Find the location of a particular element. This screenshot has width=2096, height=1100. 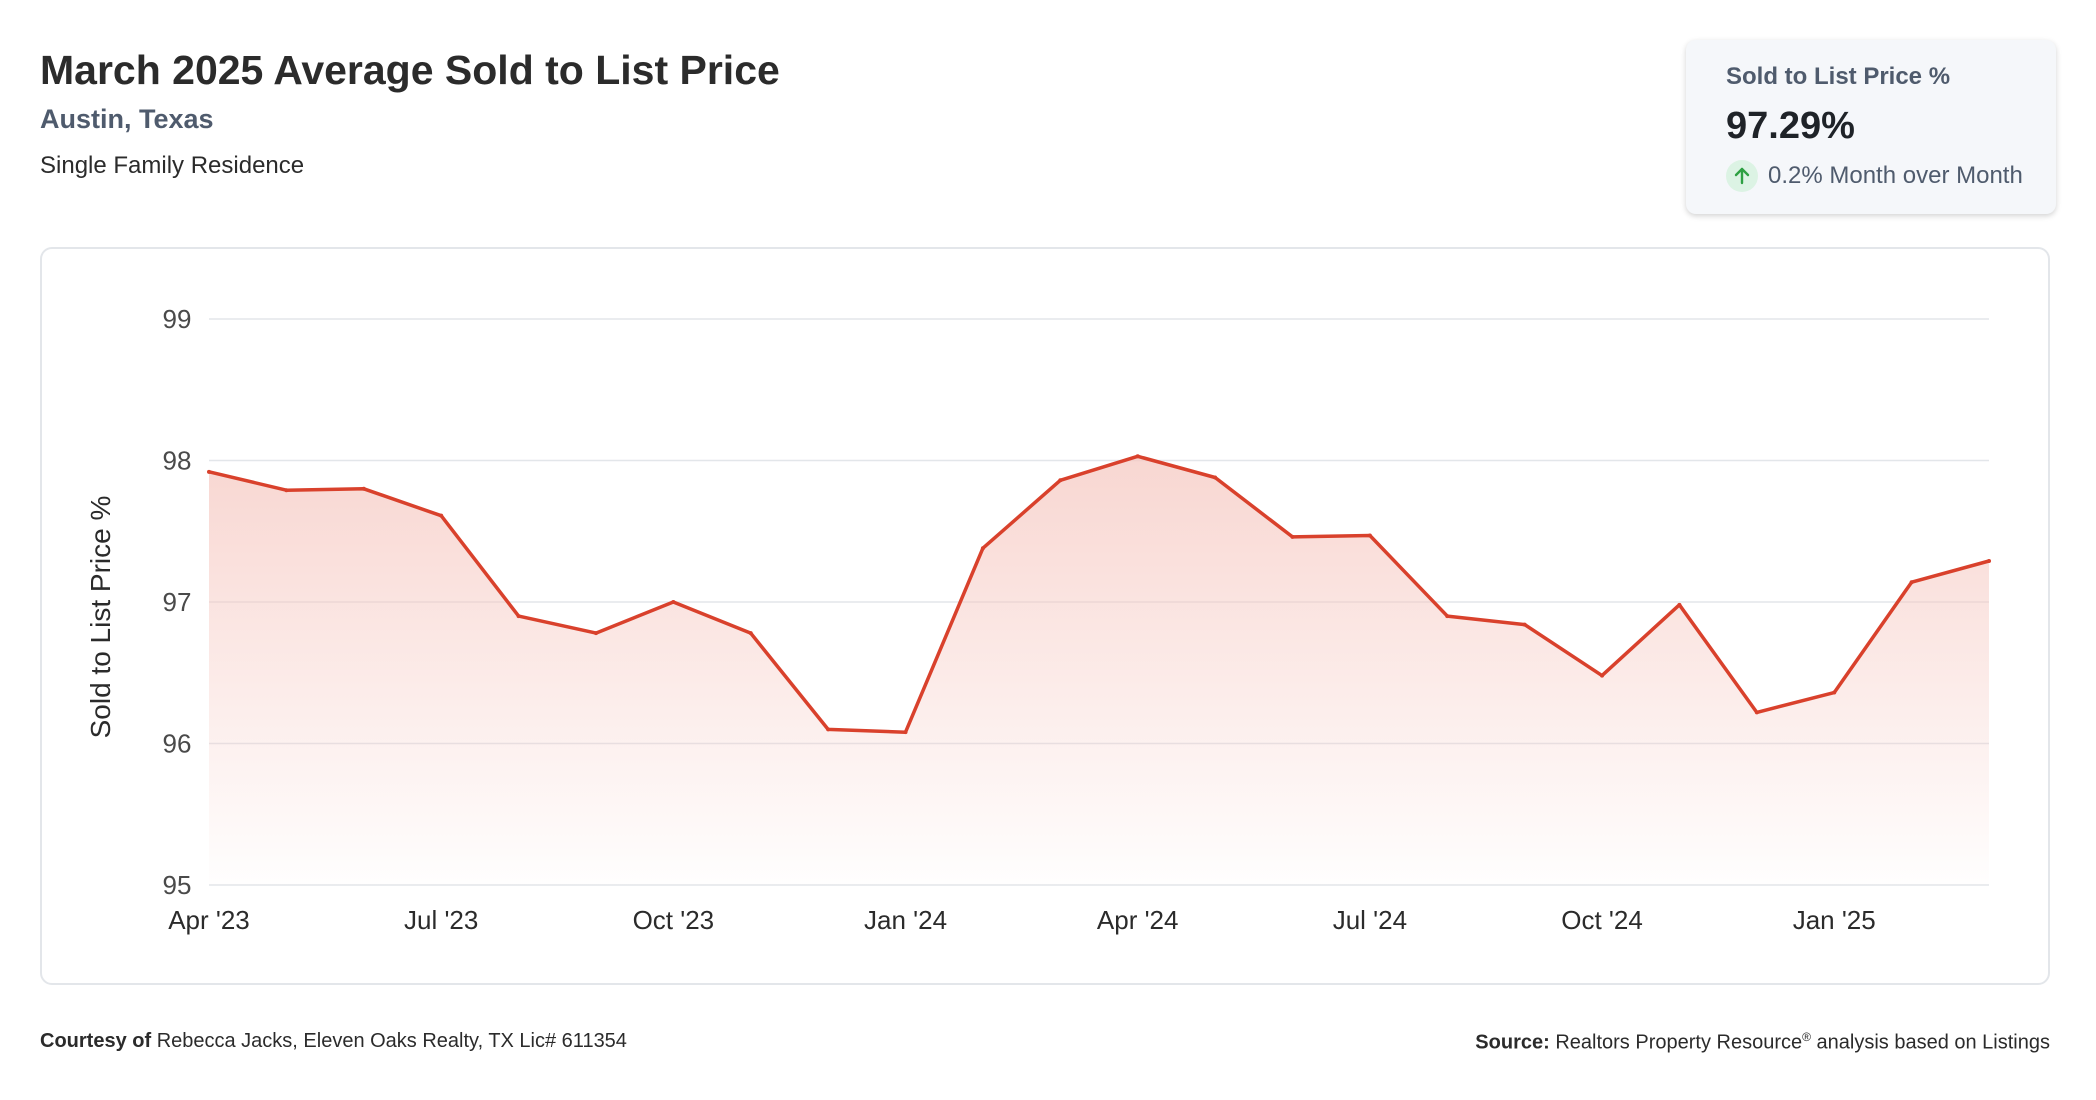

x-tick-label: Oct '24 is located at coordinates (1602, 920).